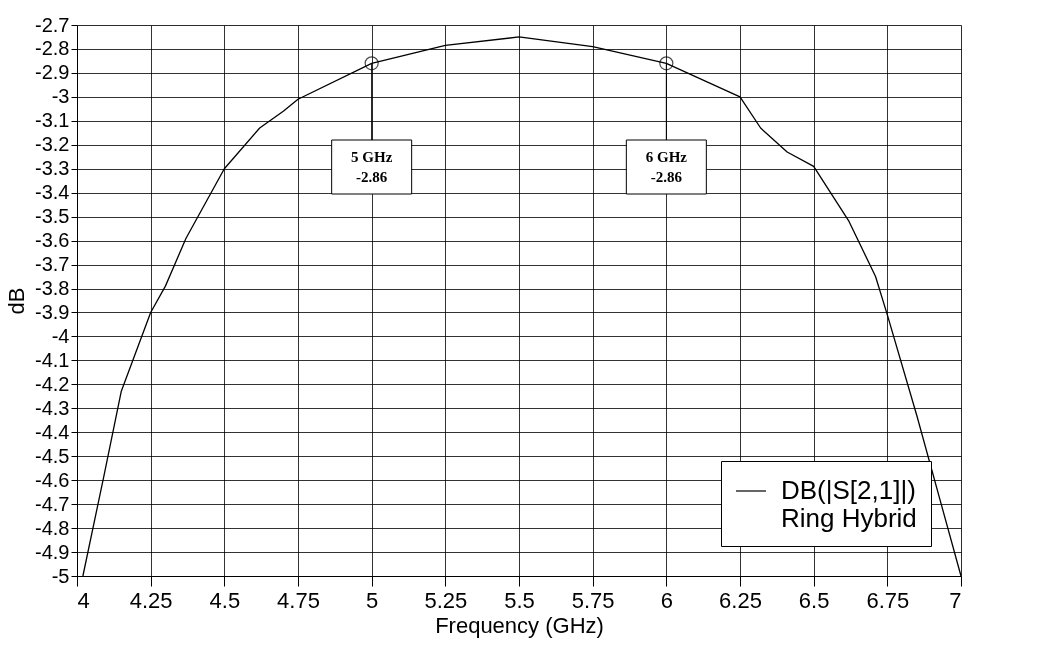 Image resolution: width=1052 pixels, height=671 pixels. I want to click on y-tick-label: -3.1, so click(52, 120).